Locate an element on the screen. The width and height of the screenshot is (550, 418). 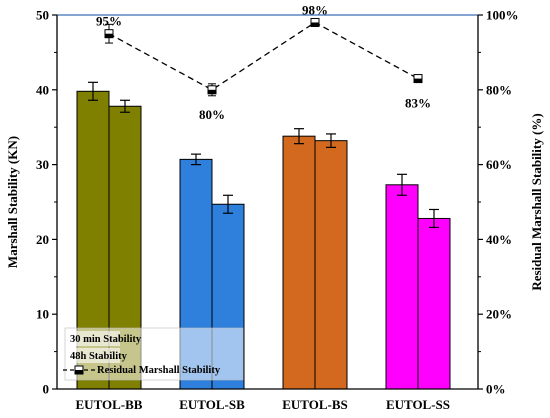
y2-tick-label-1: 20% is located at coordinates (499, 314).